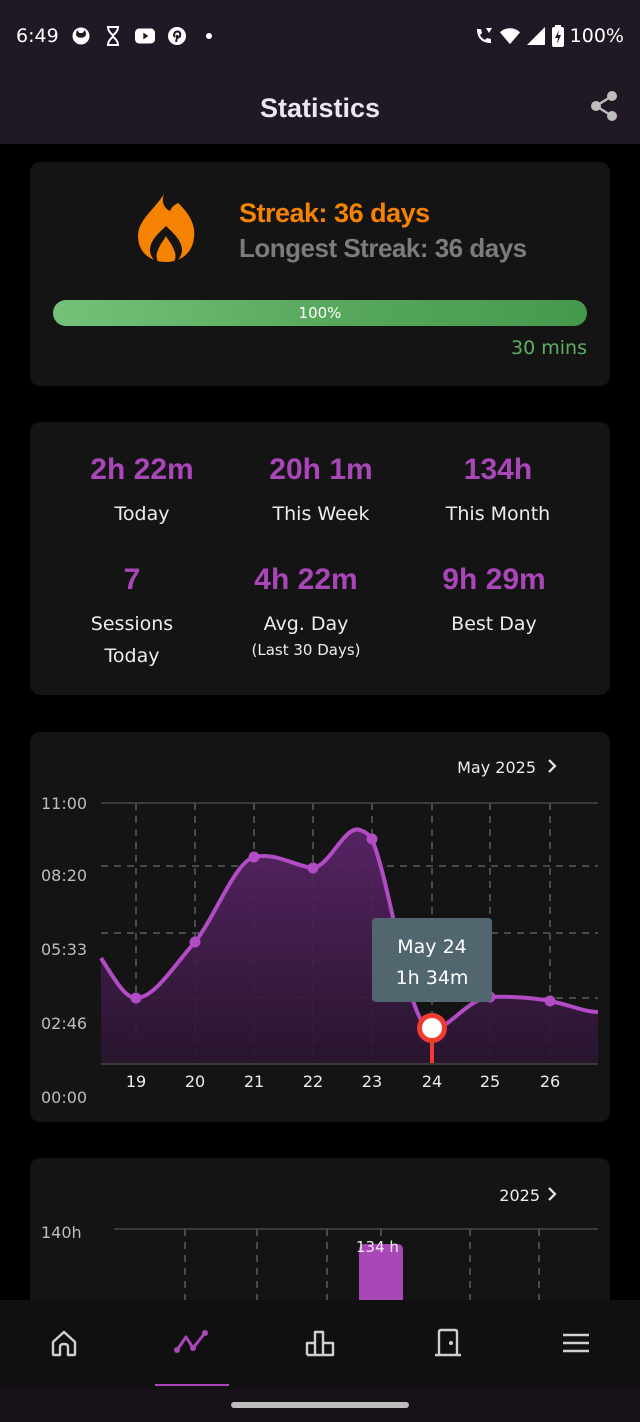 This screenshot has height=1422, width=640. What do you see at coordinates (549, 348) in the screenshot?
I see `daily-goal-label: 30 mins` at bounding box center [549, 348].